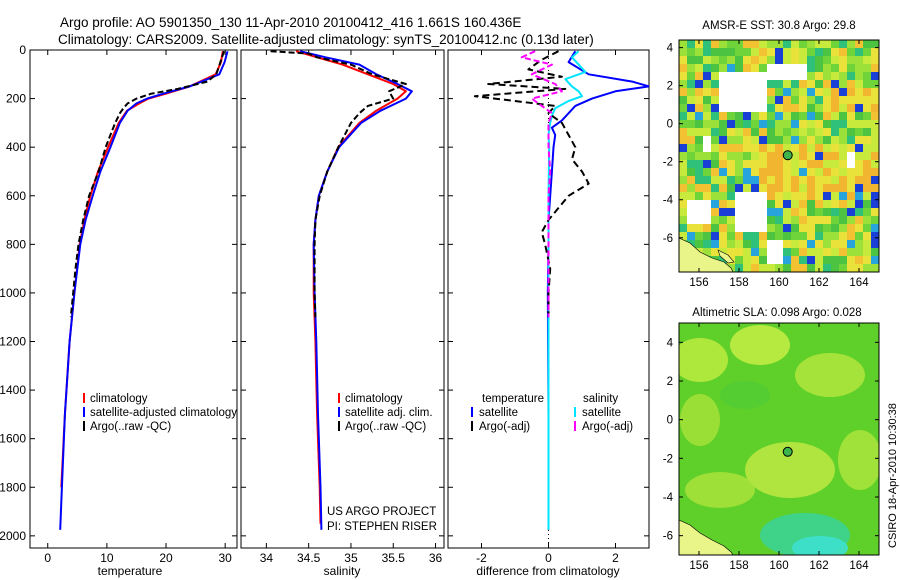  I want to click on sla-map-ytick-label: 4, so click(670, 343).